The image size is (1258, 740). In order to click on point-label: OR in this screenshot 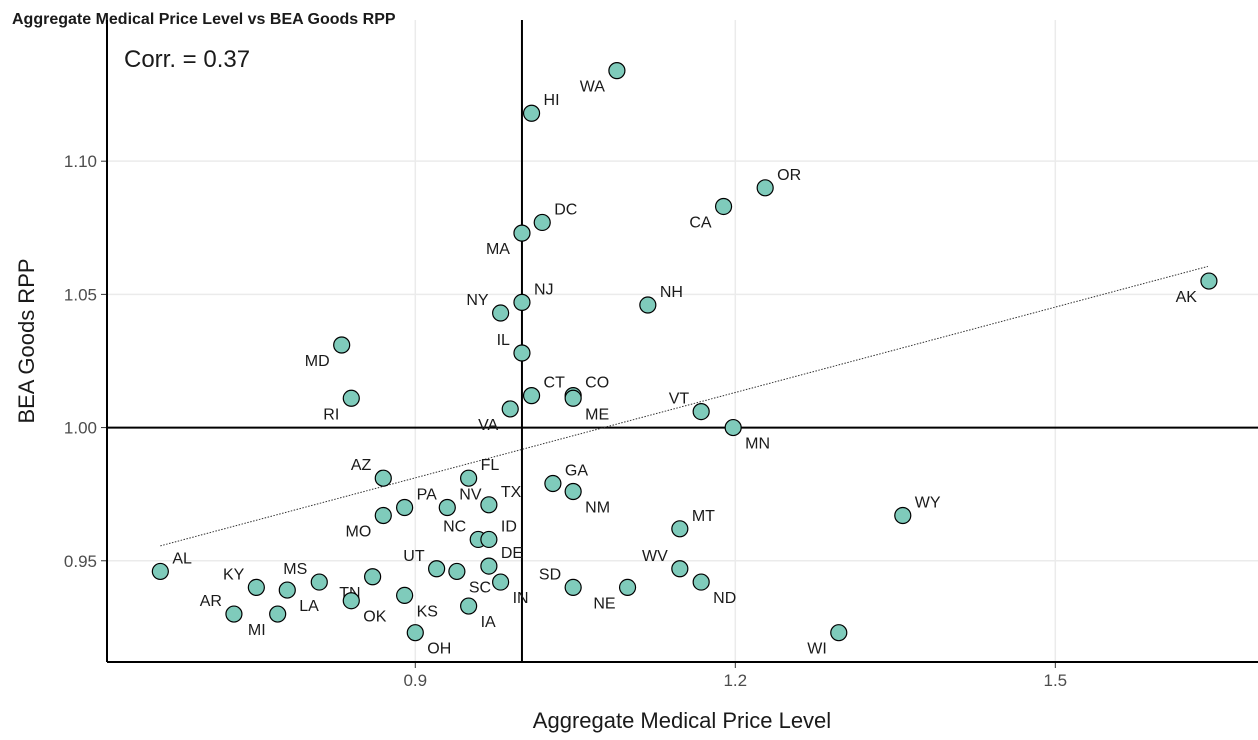, I will do `click(789, 175)`.